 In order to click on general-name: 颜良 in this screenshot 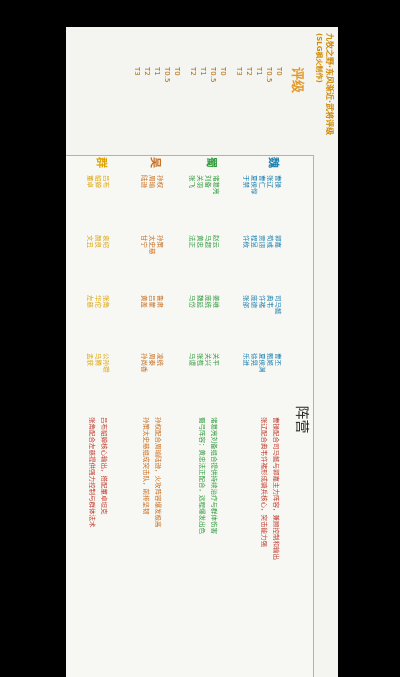, I will do `click(98, 241)`.